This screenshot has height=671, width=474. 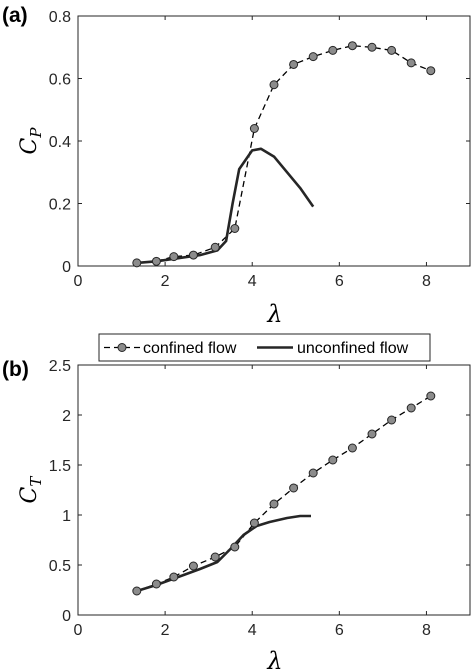 I want to click on panel-b-xtick-label: 4, so click(x=252, y=630).